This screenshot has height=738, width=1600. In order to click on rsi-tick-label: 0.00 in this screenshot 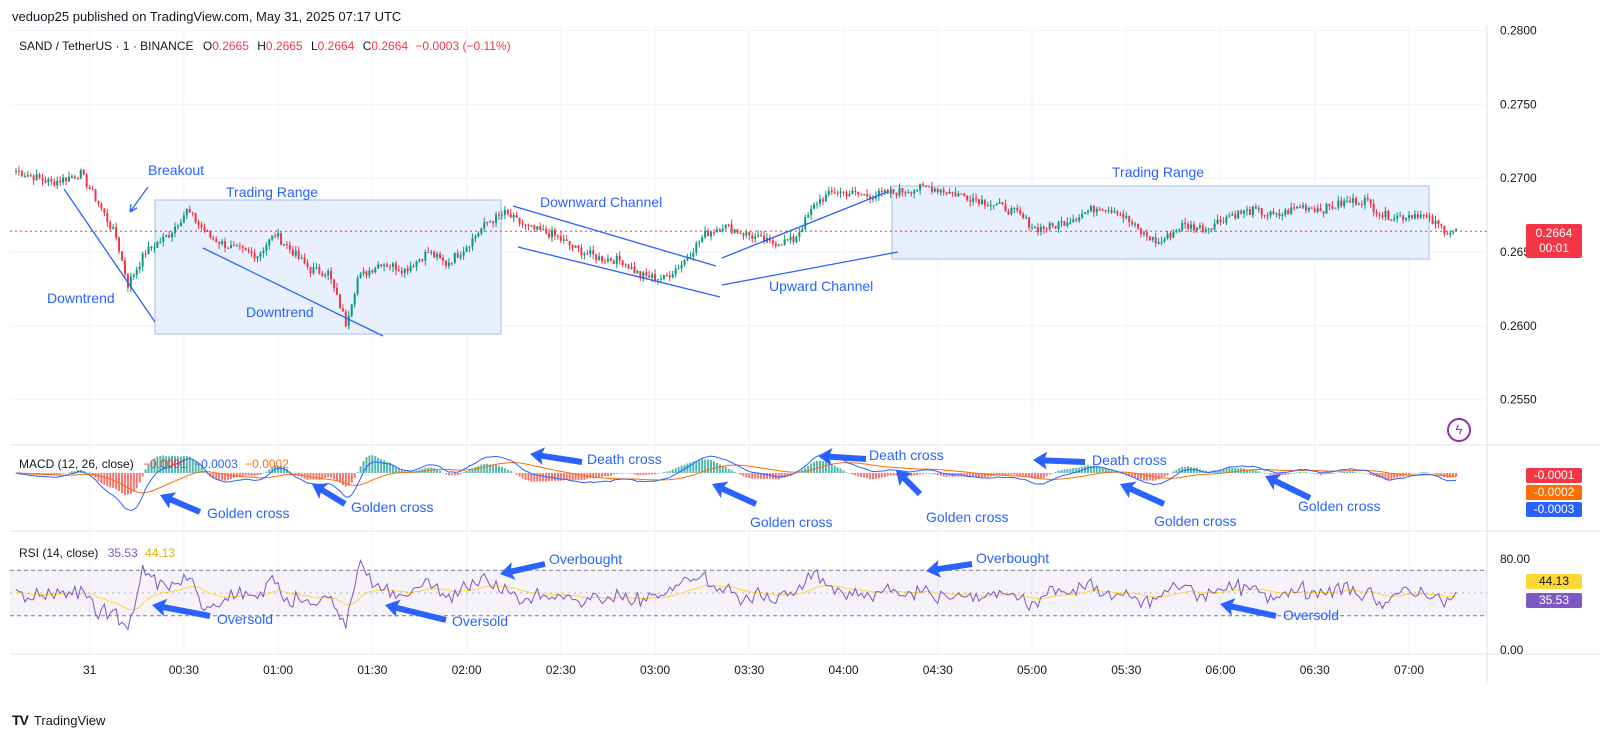, I will do `click(1512, 650)`.